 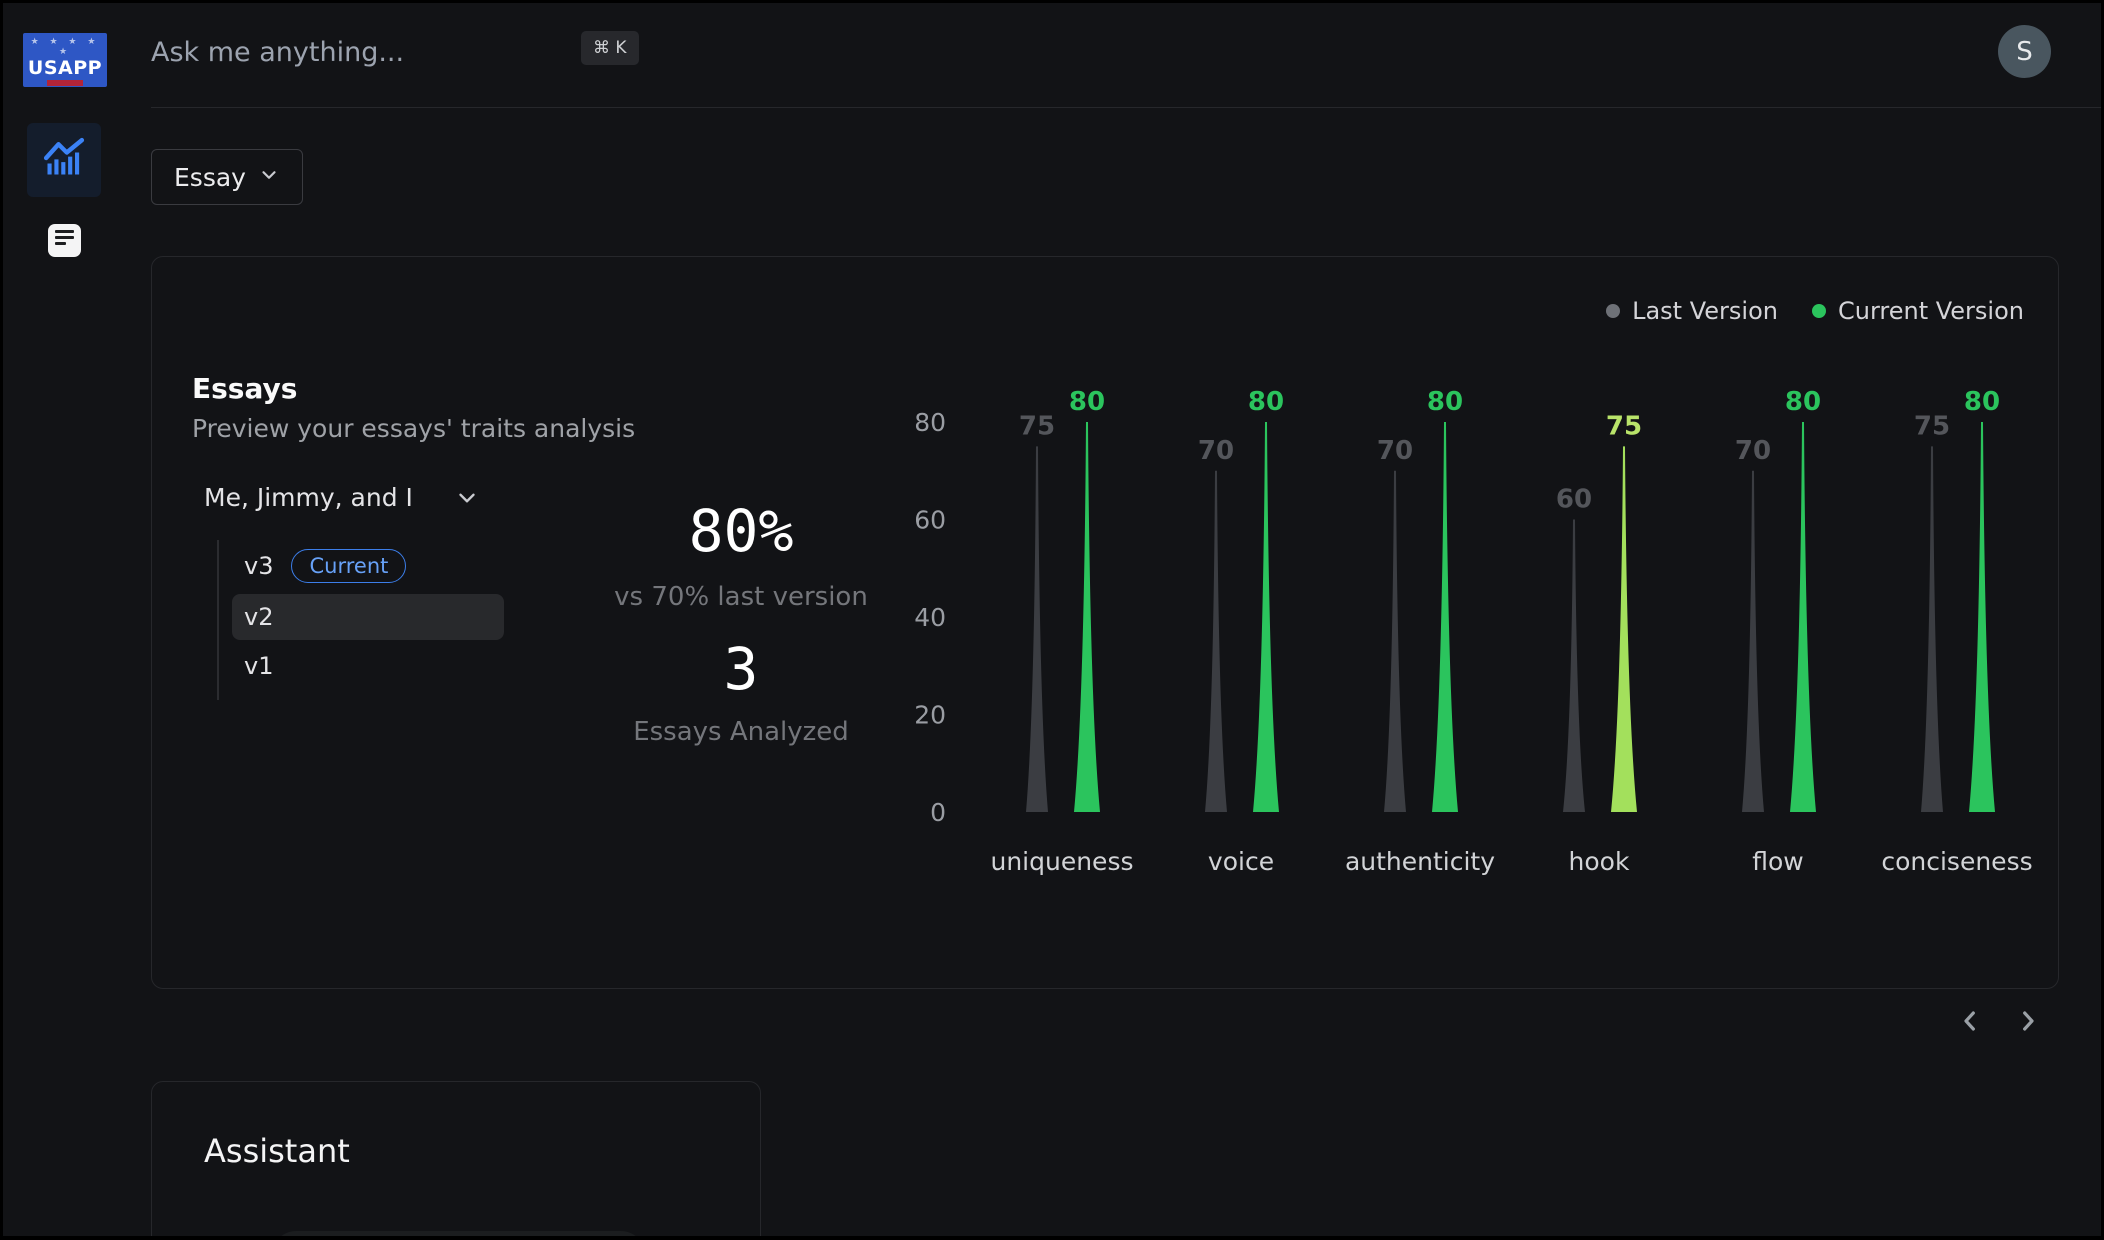 What do you see at coordinates (64, 240) in the screenshot?
I see `sidebar-item-documents` at bounding box center [64, 240].